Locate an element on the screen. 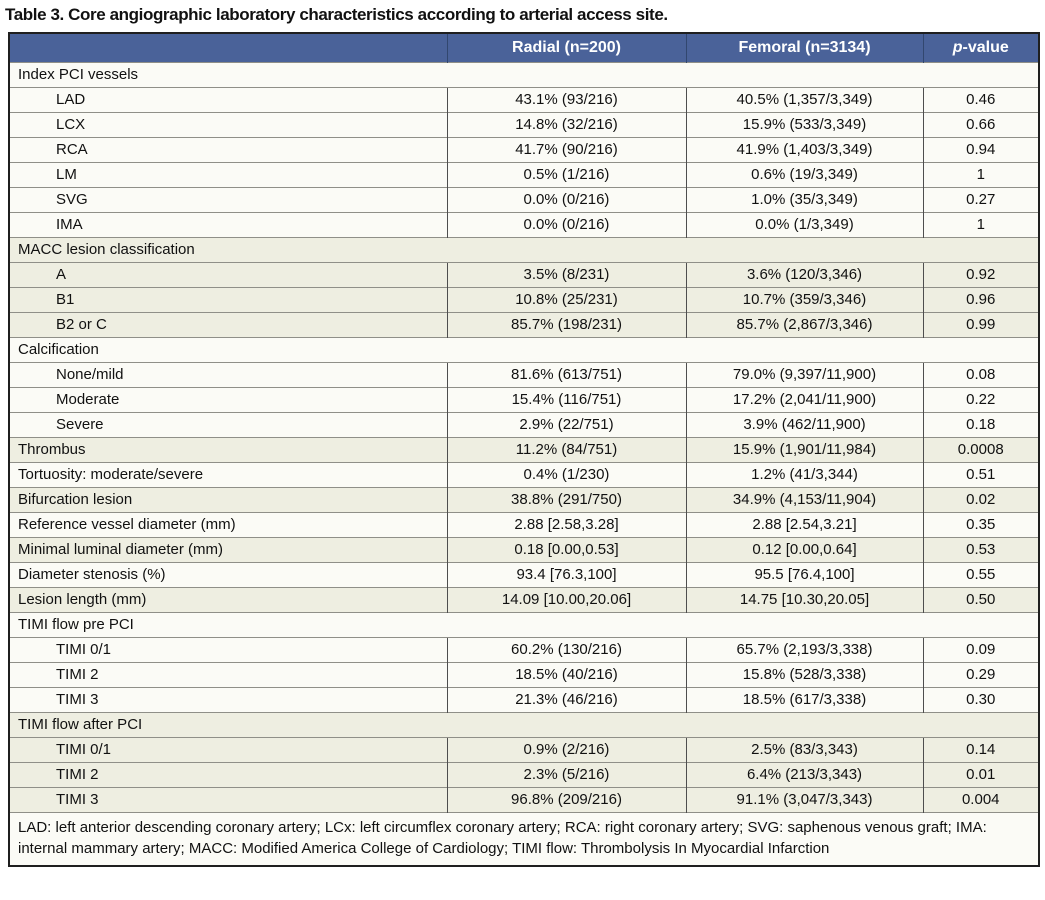  table-row: A 3.5% (8/231) 3.6% (120/3,346) 0.92 is located at coordinates (524, 274).